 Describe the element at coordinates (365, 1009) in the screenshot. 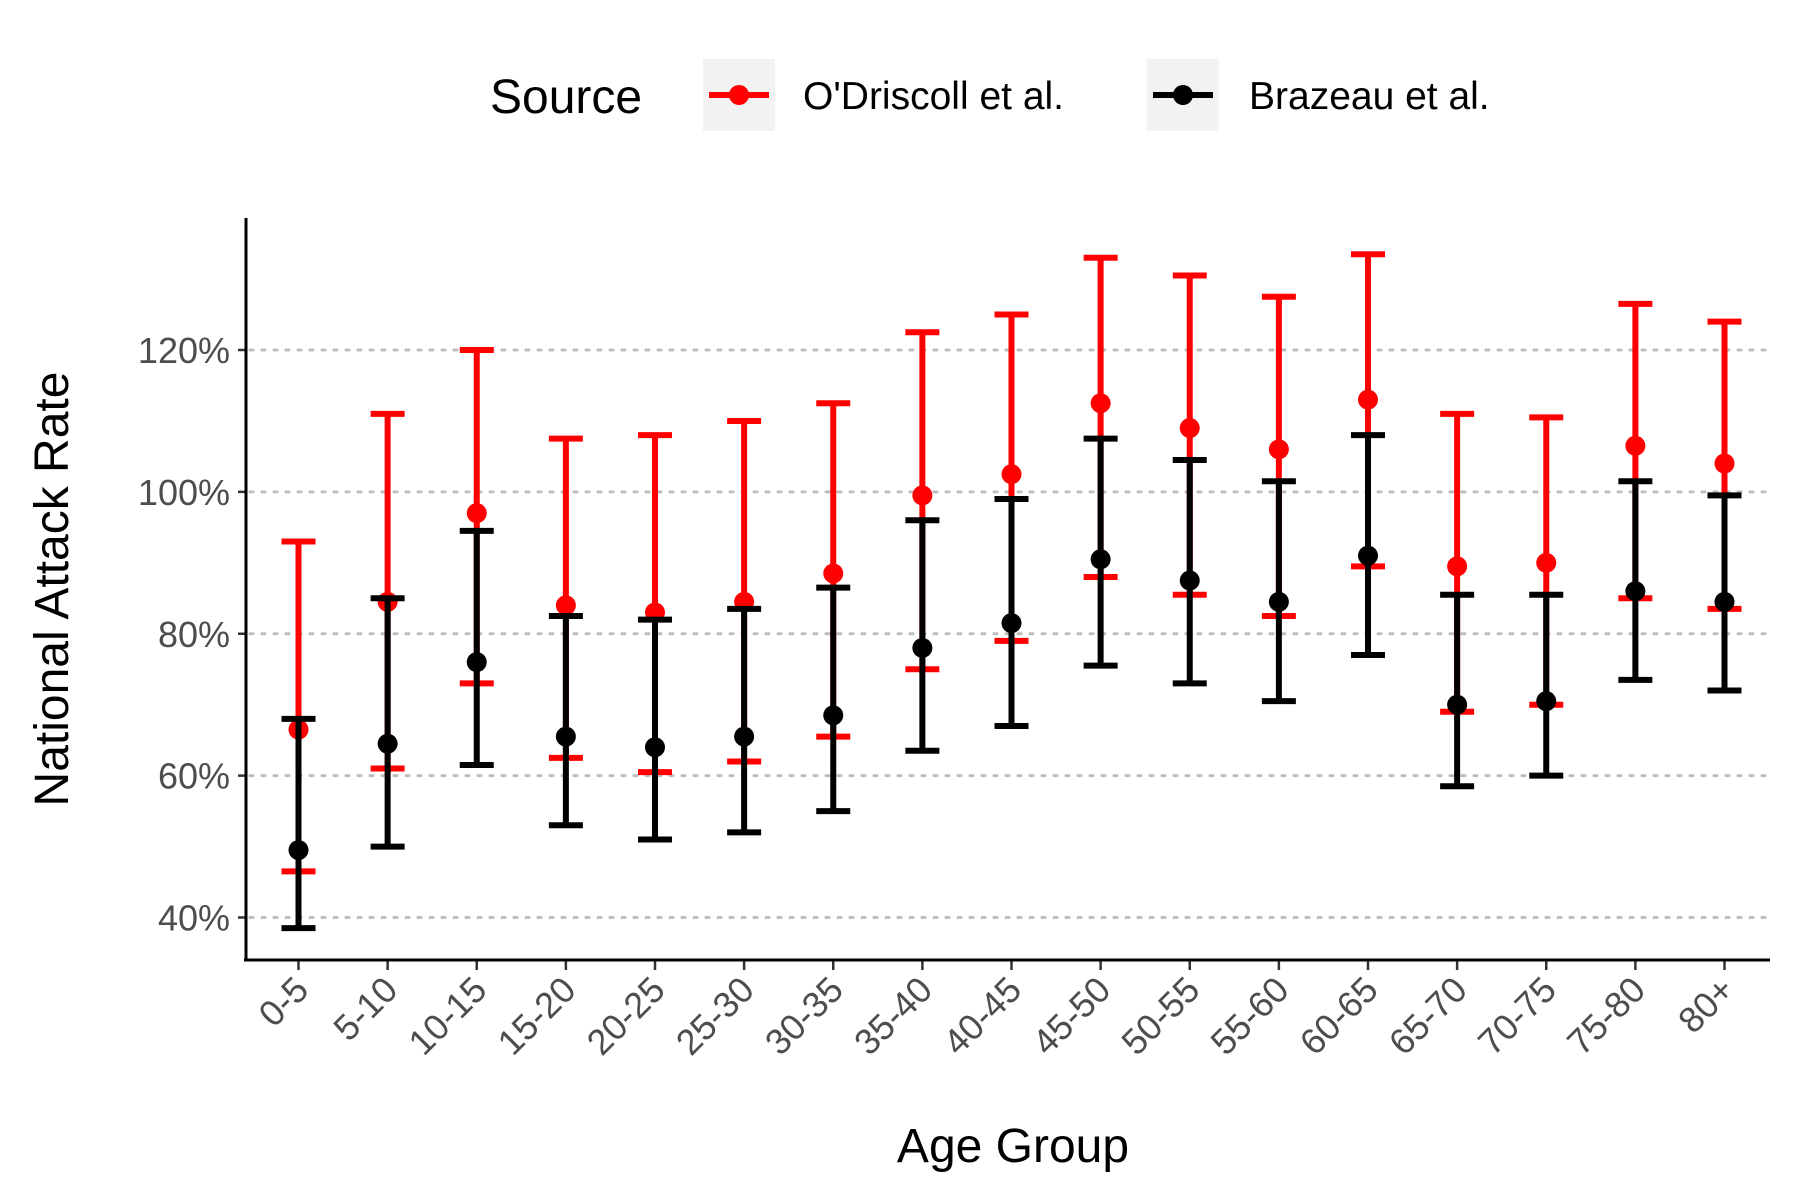

I see `x-tick-label: 5-10` at that location.